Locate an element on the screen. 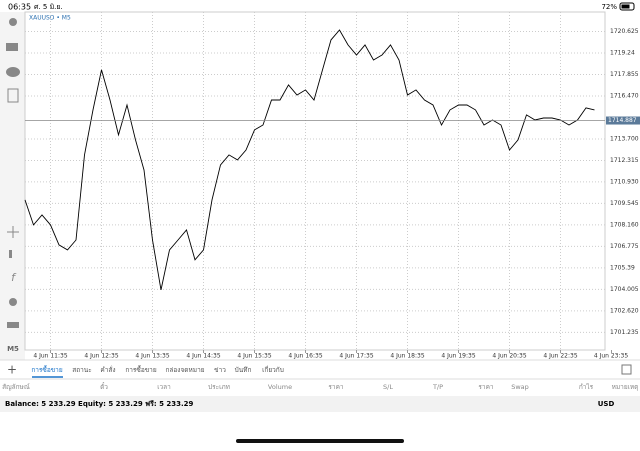 This screenshot has height=451, width=640. expand-icon is located at coordinates (626, 369).